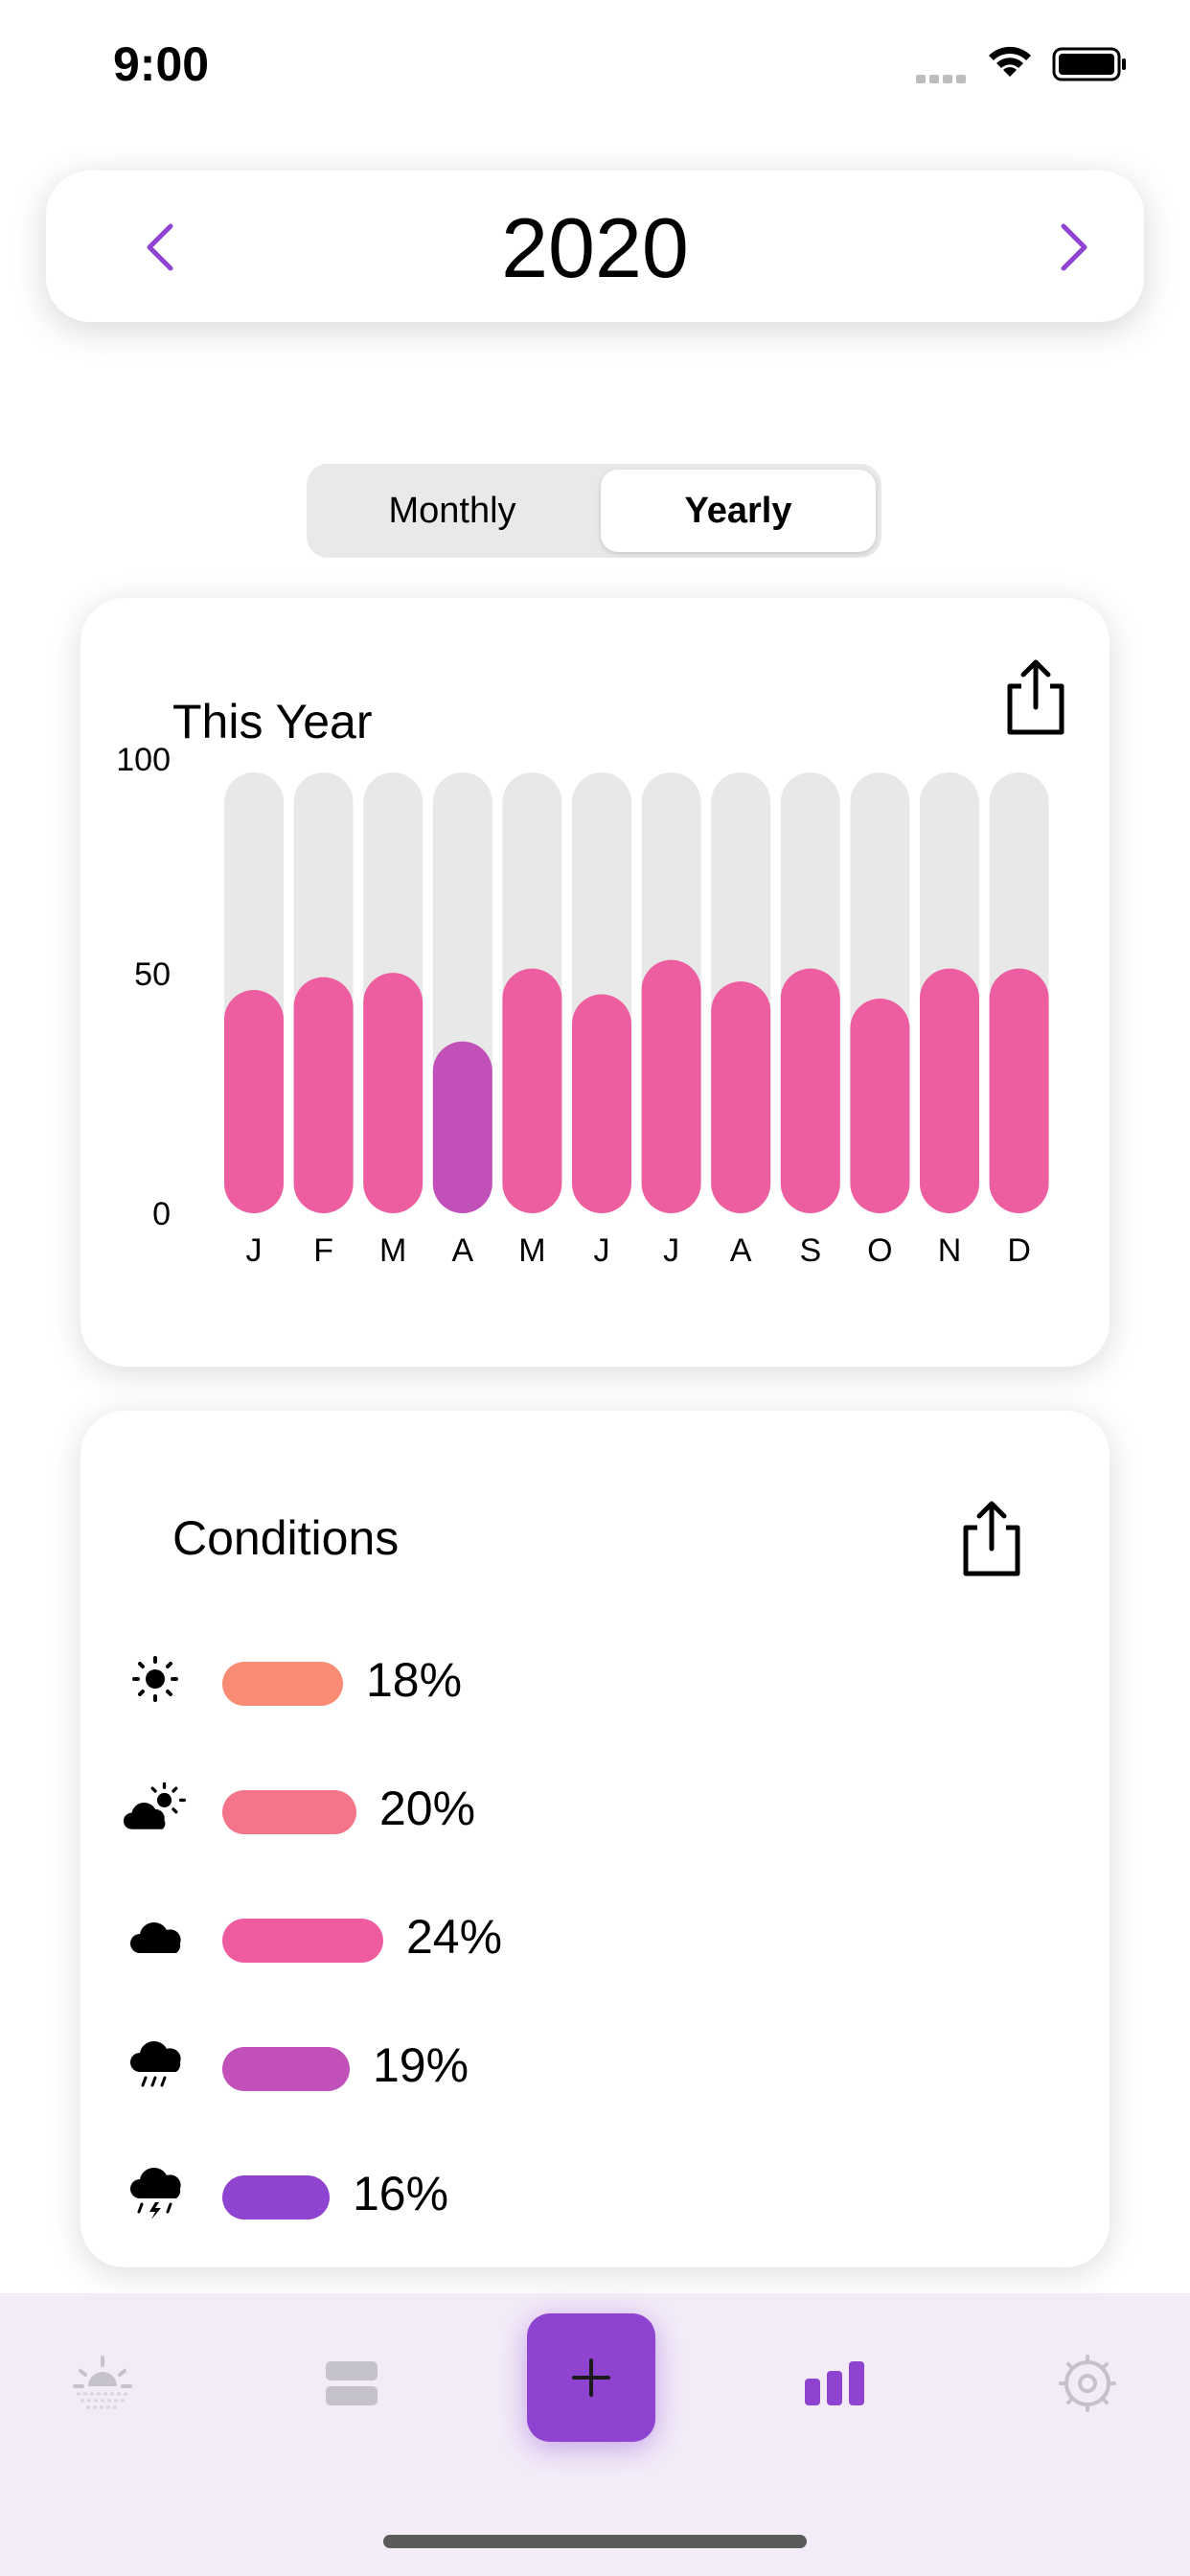 This screenshot has width=1190, height=2576. What do you see at coordinates (835, 2383) in the screenshot?
I see `stats-icon` at bounding box center [835, 2383].